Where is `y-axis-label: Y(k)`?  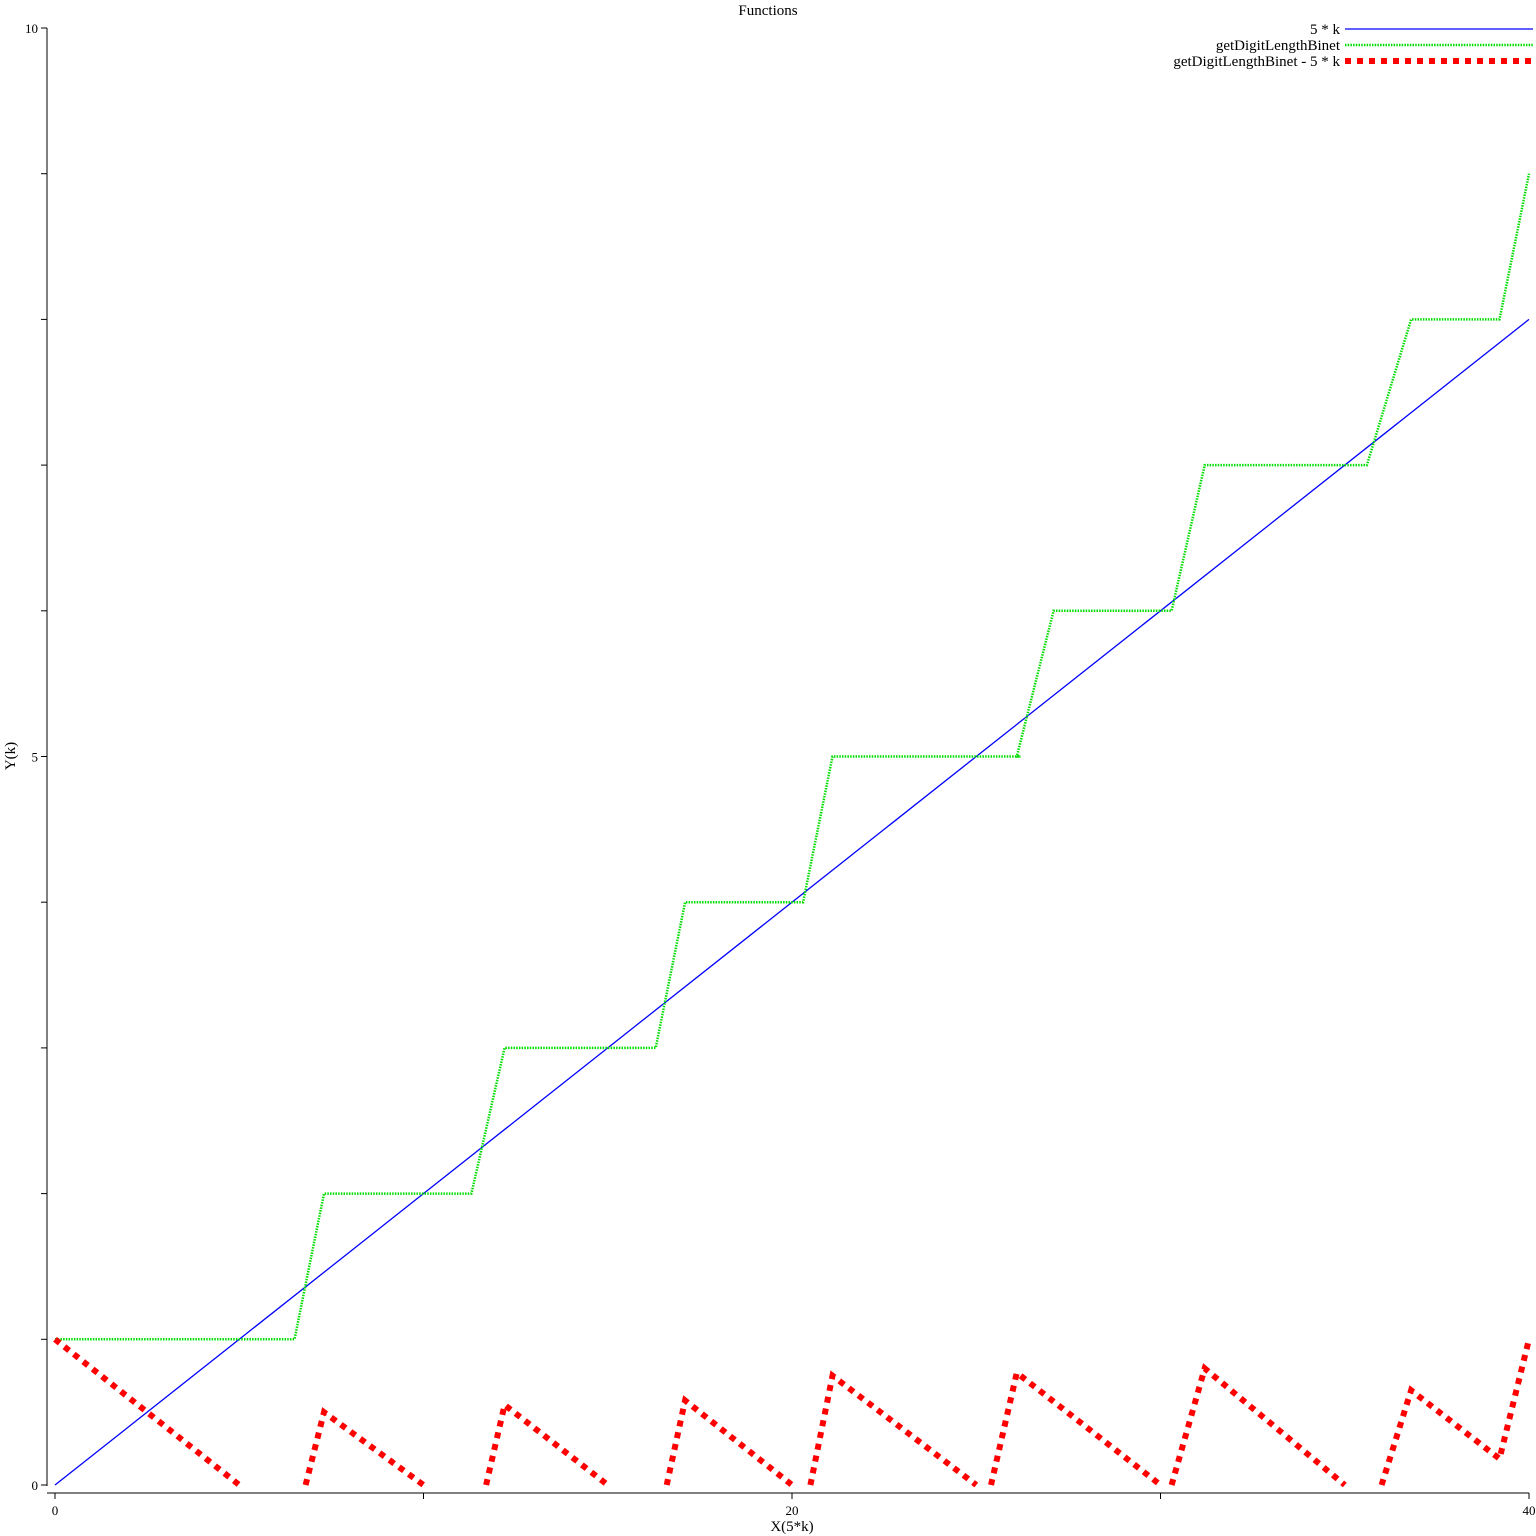
y-axis-label: Y(k) is located at coordinates (11, 756).